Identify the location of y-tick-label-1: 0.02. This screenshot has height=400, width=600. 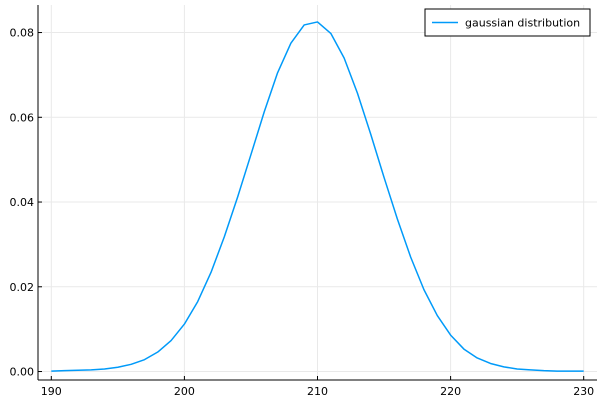
(22, 287).